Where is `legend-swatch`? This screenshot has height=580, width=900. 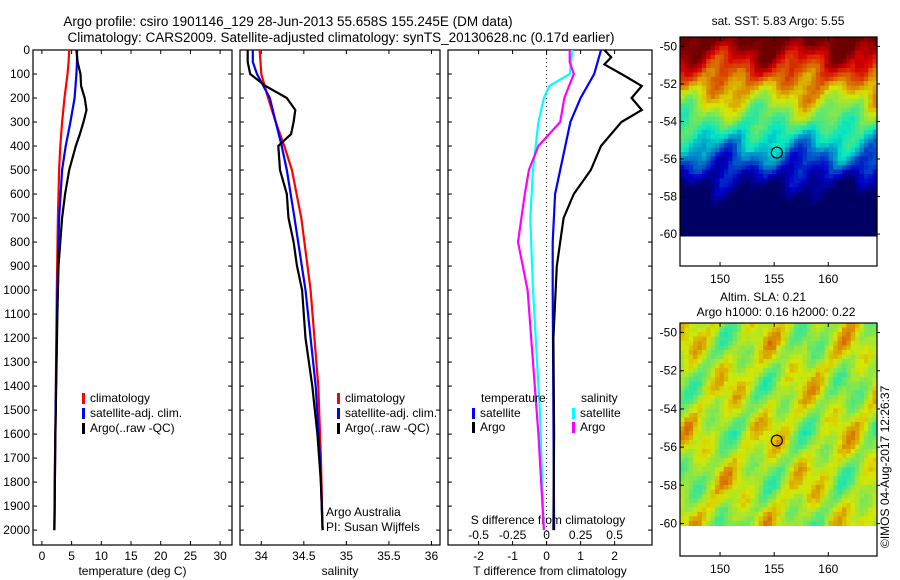 legend-swatch is located at coordinates (83, 413).